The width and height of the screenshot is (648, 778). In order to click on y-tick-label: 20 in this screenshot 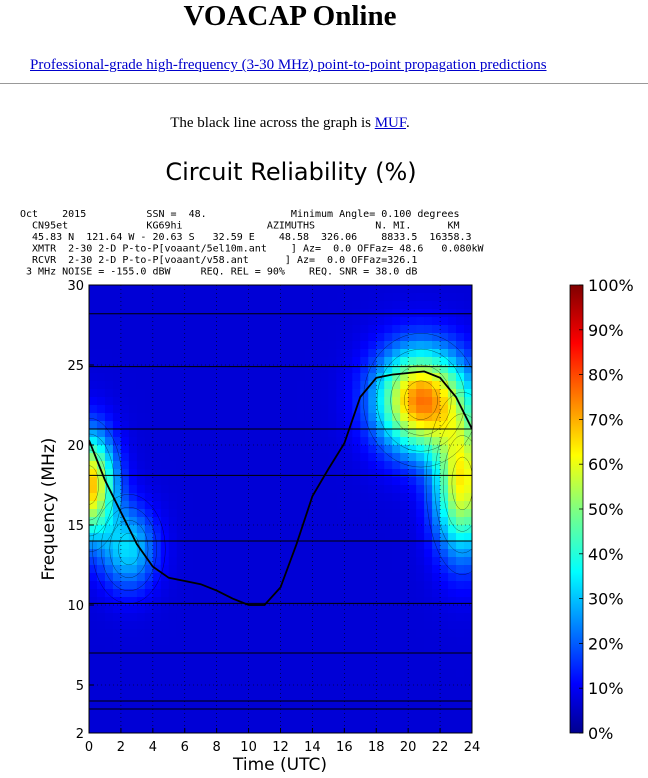, I will do `click(75, 446)`.